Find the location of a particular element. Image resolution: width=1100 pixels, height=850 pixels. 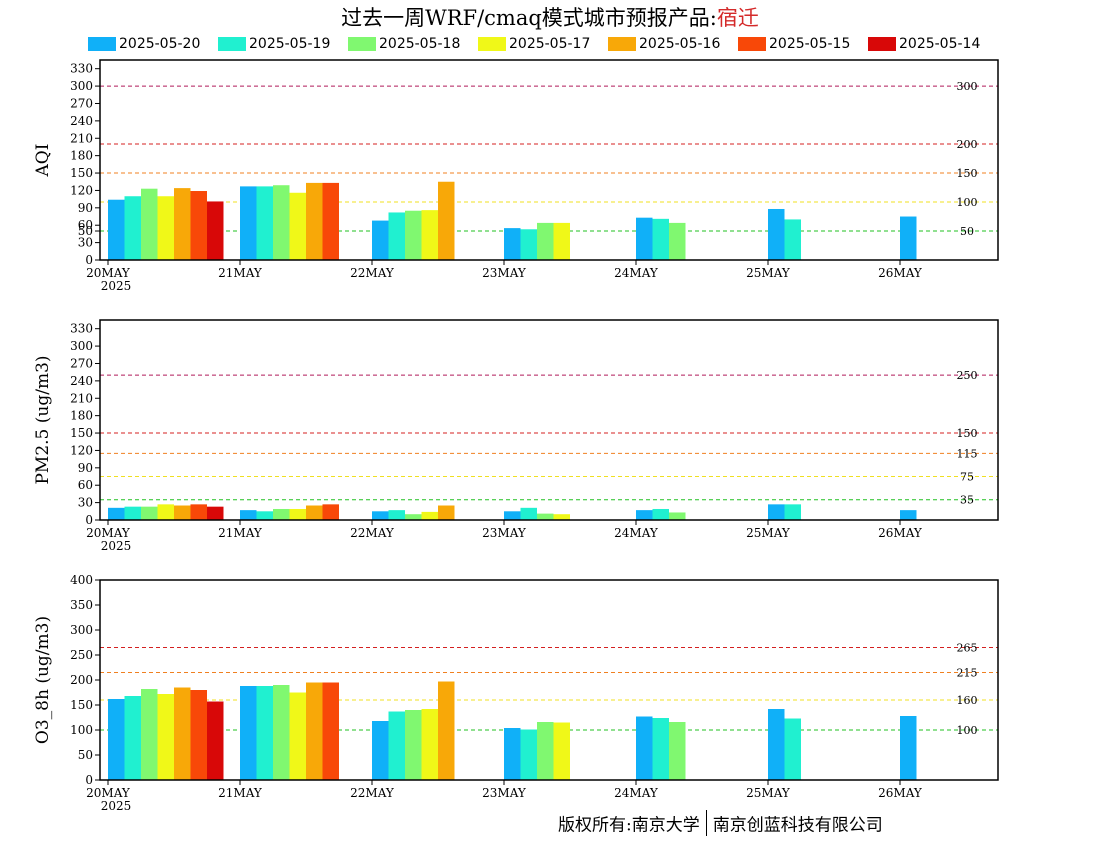

bar-2025-05-20-26MAY is located at coordinates (908, 515).